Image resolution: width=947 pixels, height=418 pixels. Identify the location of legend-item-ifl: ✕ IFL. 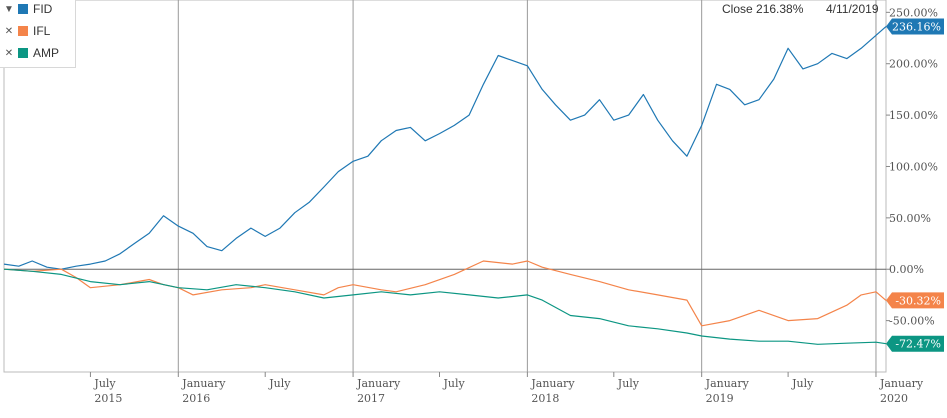
(25, 31).